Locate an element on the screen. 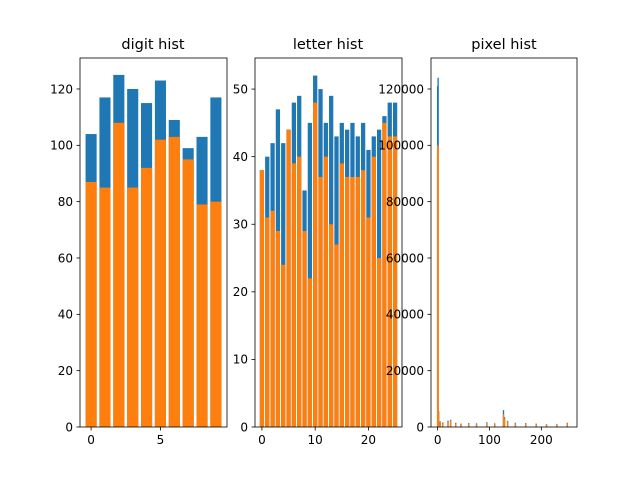 Image resolution: width=640 pixels, height=480 pixels. digit-ytick-label-2: 40 is located at coordinates (65, 315).